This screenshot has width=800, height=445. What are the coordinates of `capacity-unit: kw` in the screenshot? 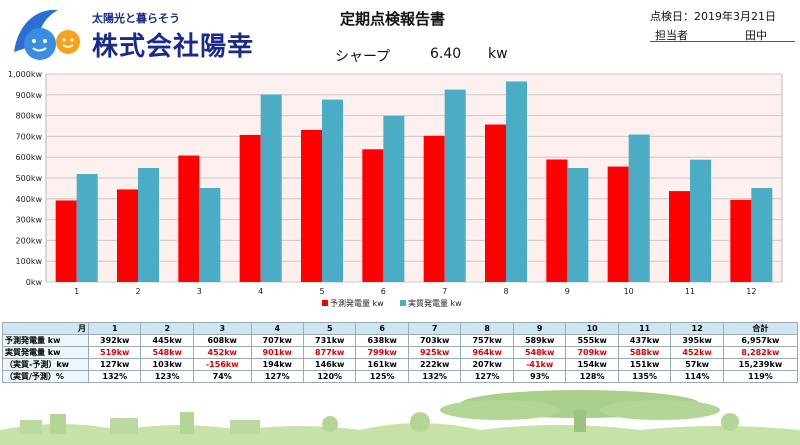 It's located at (498, 54).